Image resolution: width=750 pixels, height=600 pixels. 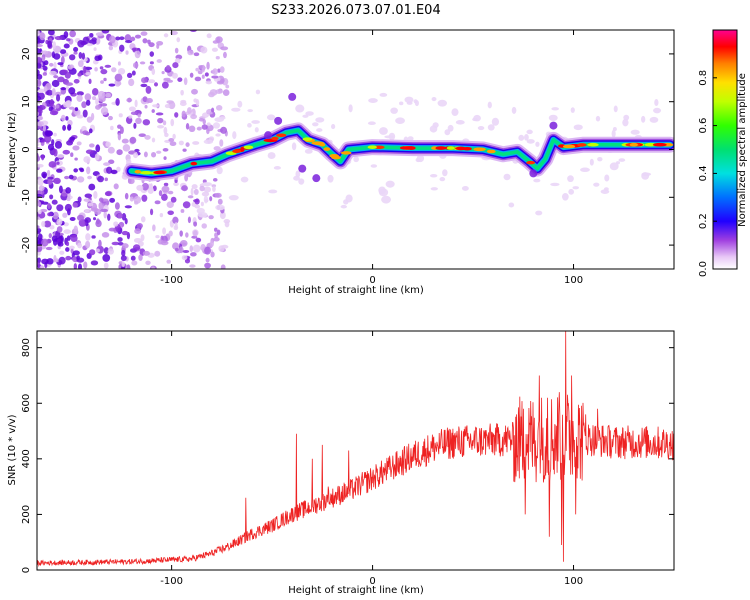 What do you see at coordinates (703, 126) in the screenshot?
I see `colorbar-tick-label: 0.6` at bounding box center [703, 126].